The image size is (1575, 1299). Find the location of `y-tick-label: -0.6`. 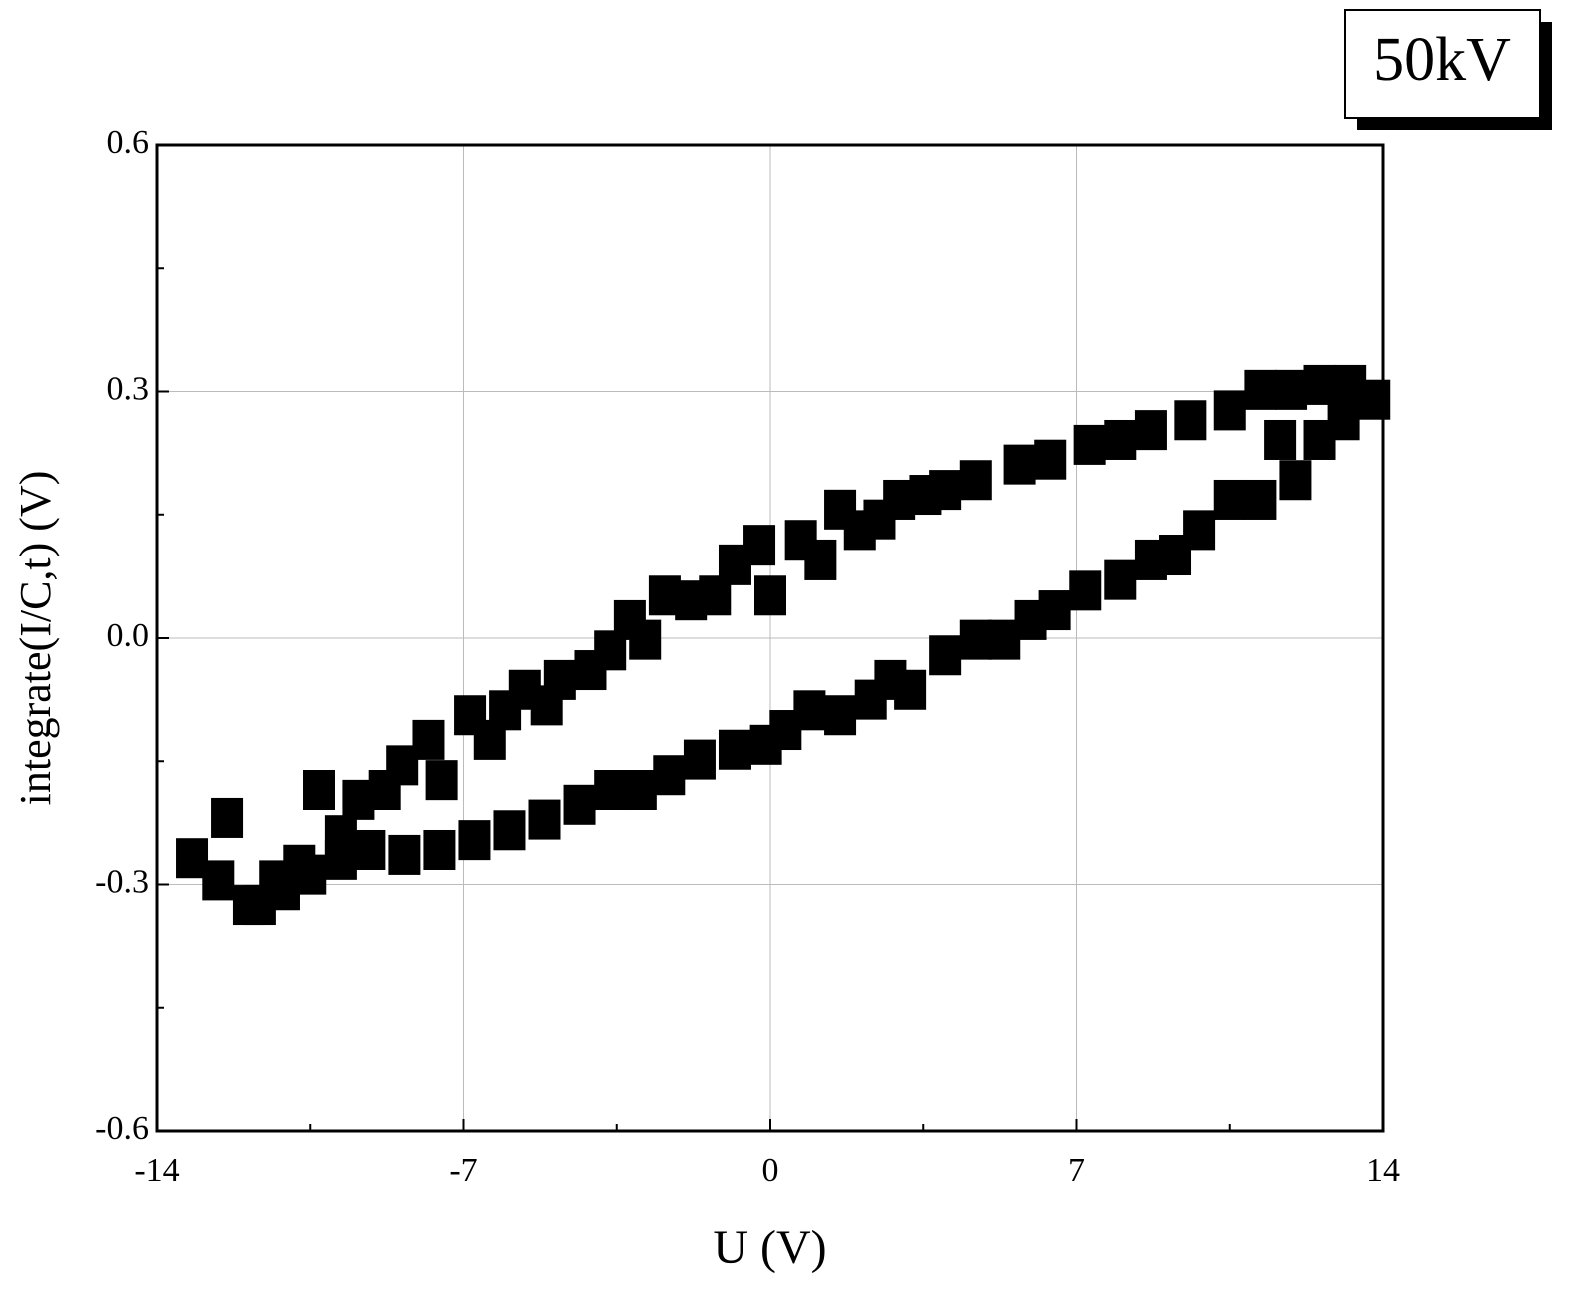

y-tick-label: -0.6 is located at coordinates (122, 1128).